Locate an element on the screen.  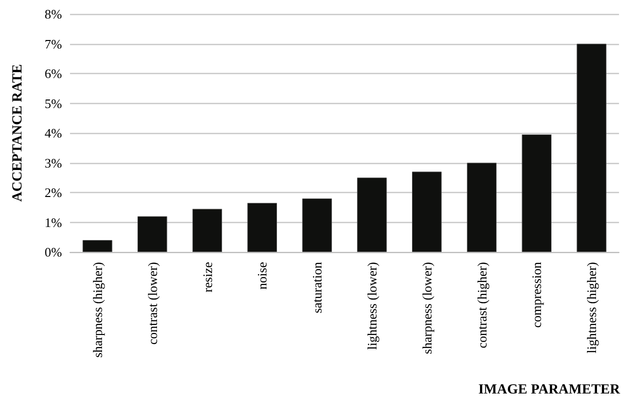
x-tick-label: noise is located at coordinates (262, 276).